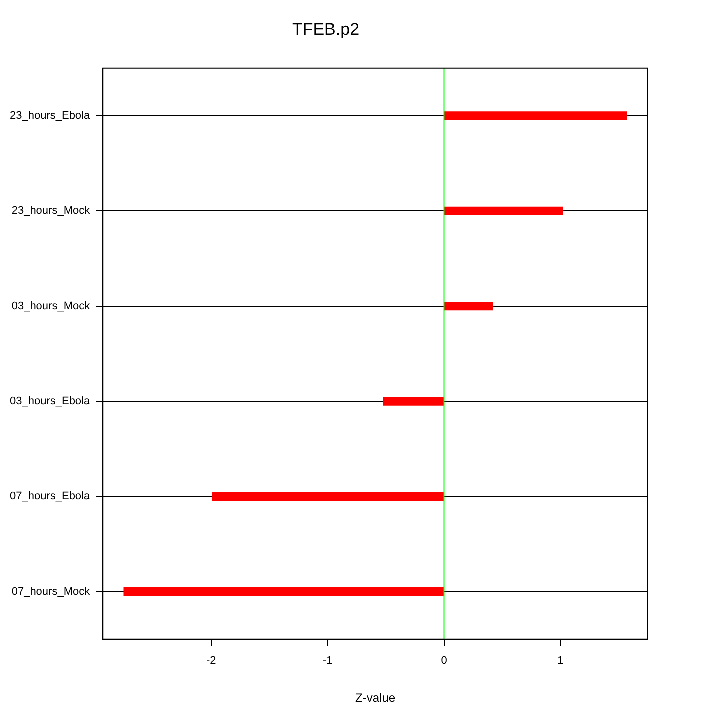 Image resolution: width=720 pixels, height=720 pixels. I want to click on y-tick-label: 03_hours_Mock, so click(51, 306).